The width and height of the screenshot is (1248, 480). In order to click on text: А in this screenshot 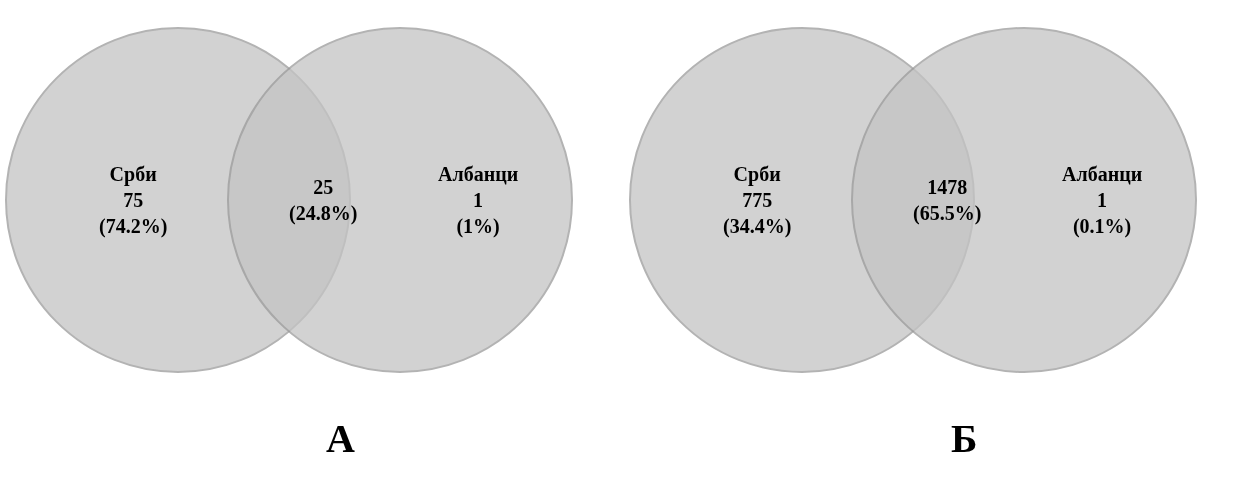, I will do `click(340, 438)`.